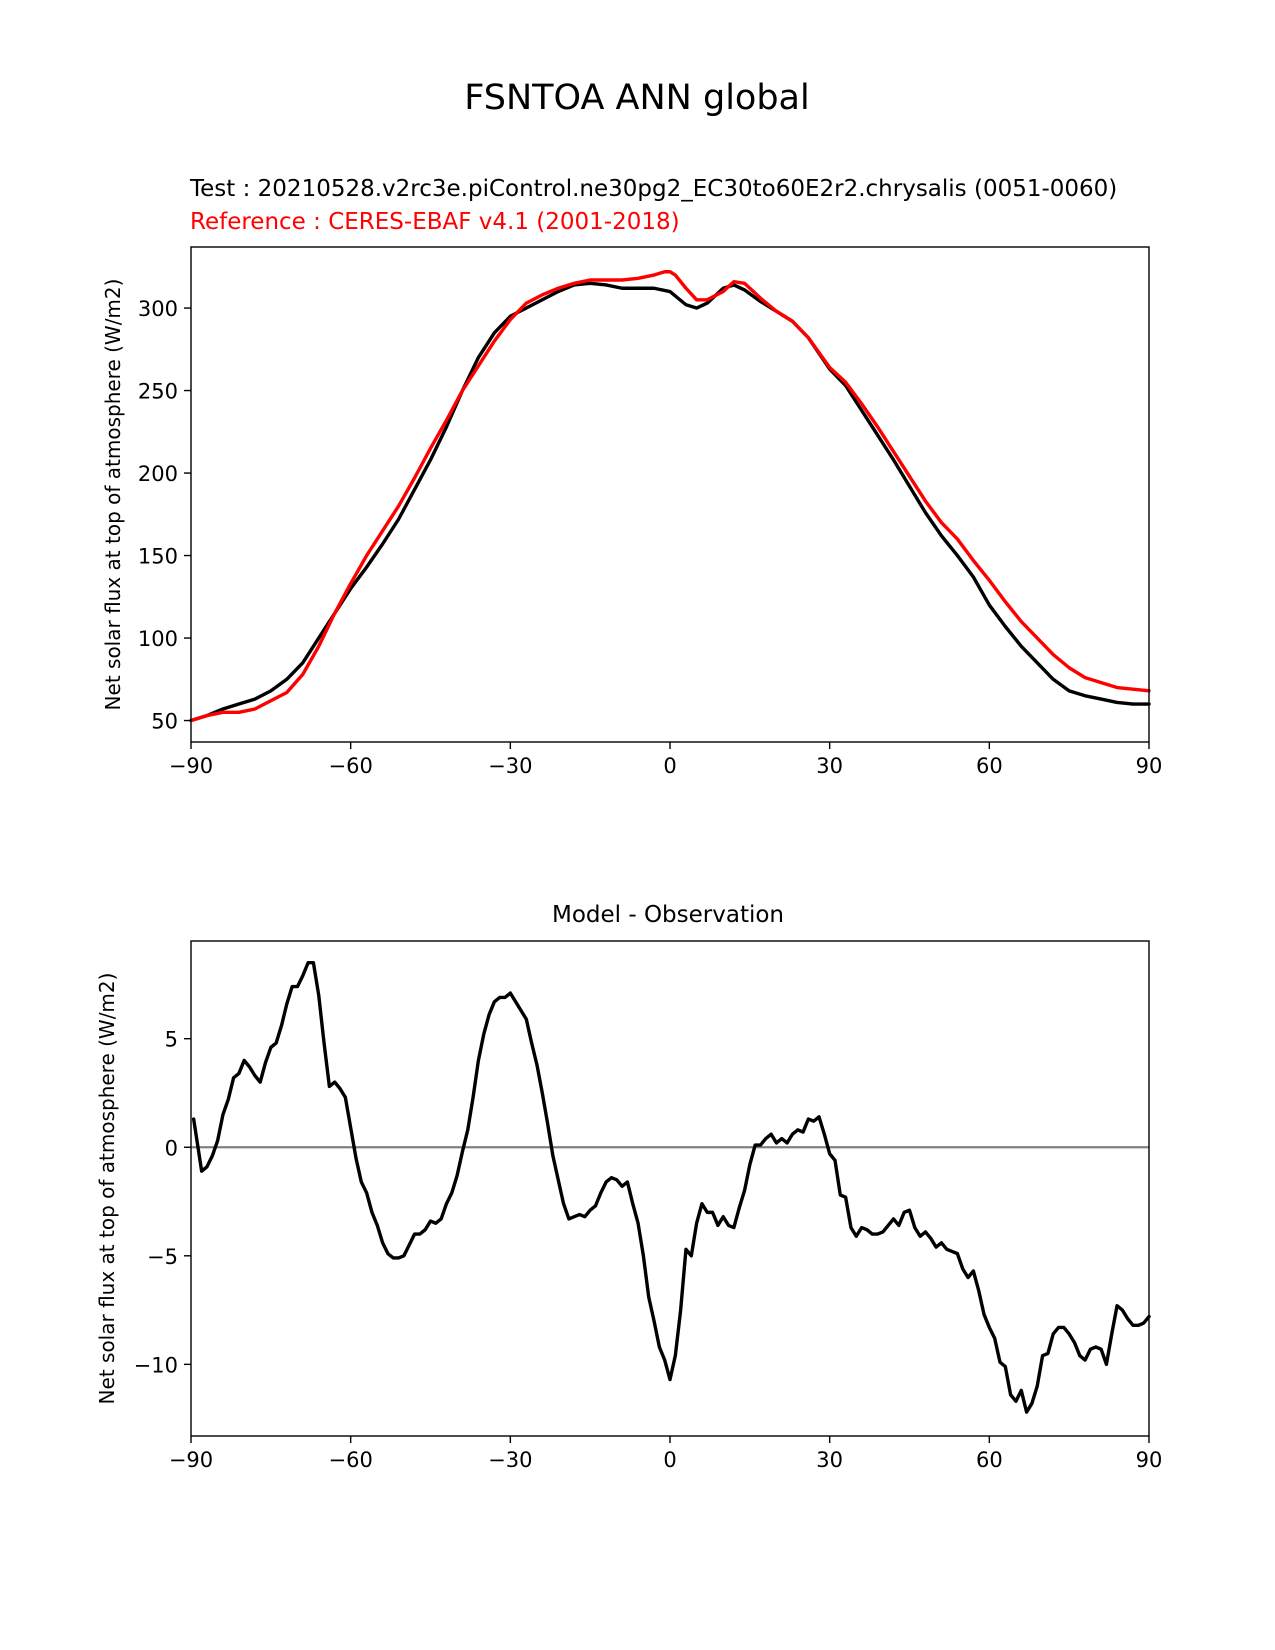 This screenshot has width=1275, height=1650. What do you see at coordinates (191, 1460) in the screenshot?
I see `bottom-xtick-label: −90` at bounding box center [191, 1460].